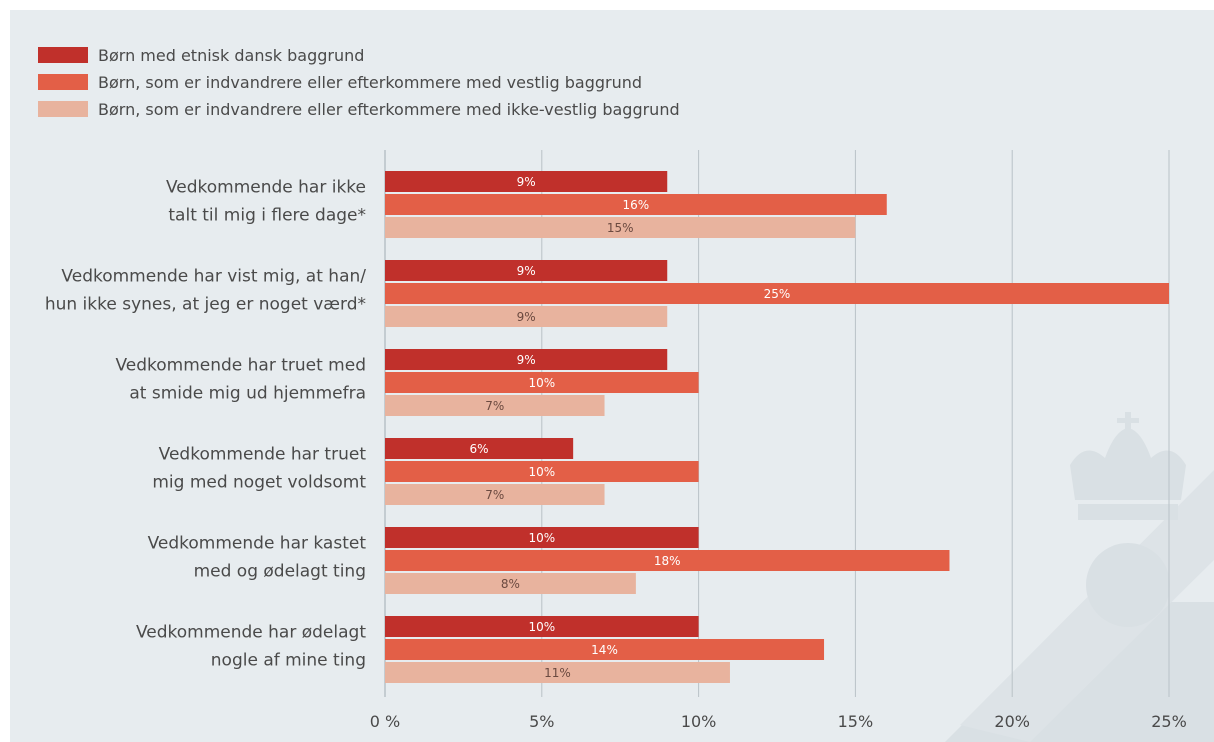  Describe the element at coordinates (288, 661) in the screenshot. I see `category-label: nogle af mine ting` at that location.